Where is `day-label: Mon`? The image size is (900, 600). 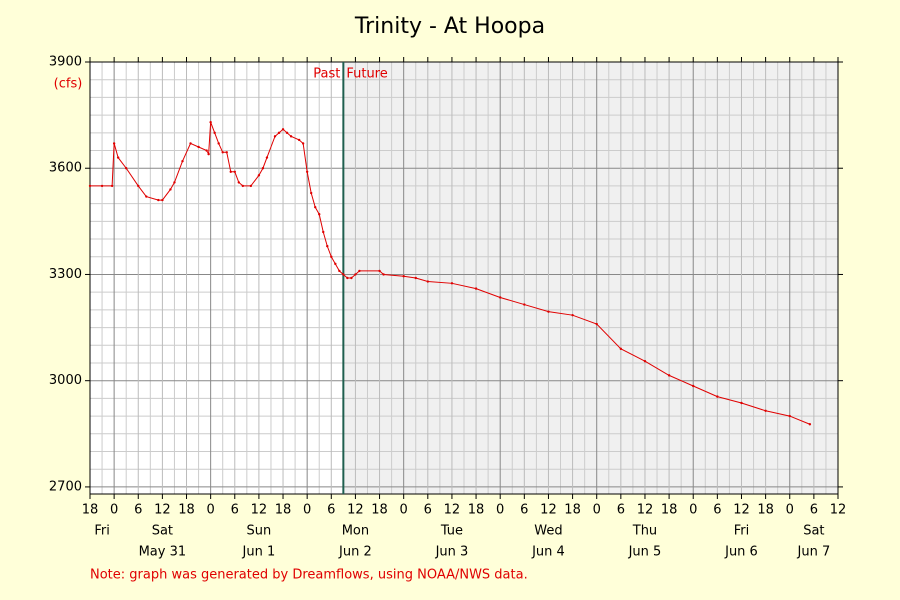
day-label: Mon is located at coordinates (355, 531).